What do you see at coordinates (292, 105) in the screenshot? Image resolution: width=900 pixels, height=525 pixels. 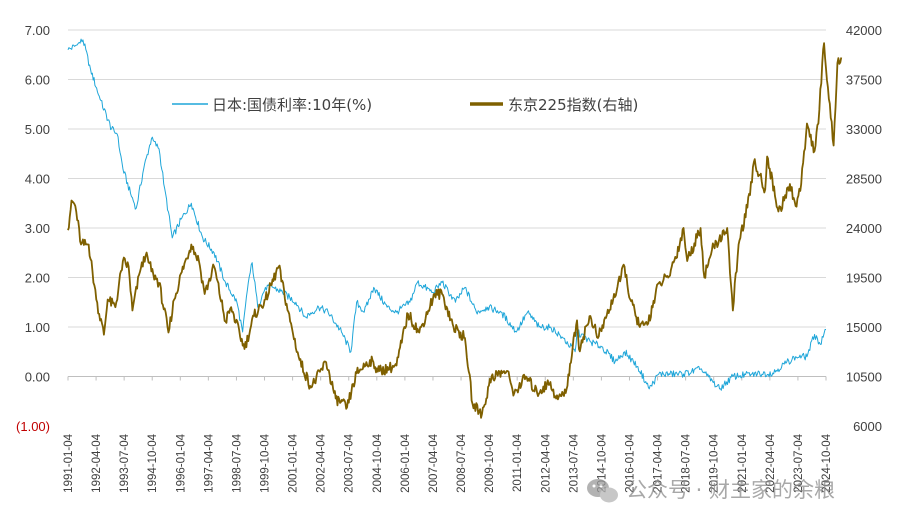 I see `legend-label-yield: 日本:国债利率:10年(%)` at bounding box center [292, 105].